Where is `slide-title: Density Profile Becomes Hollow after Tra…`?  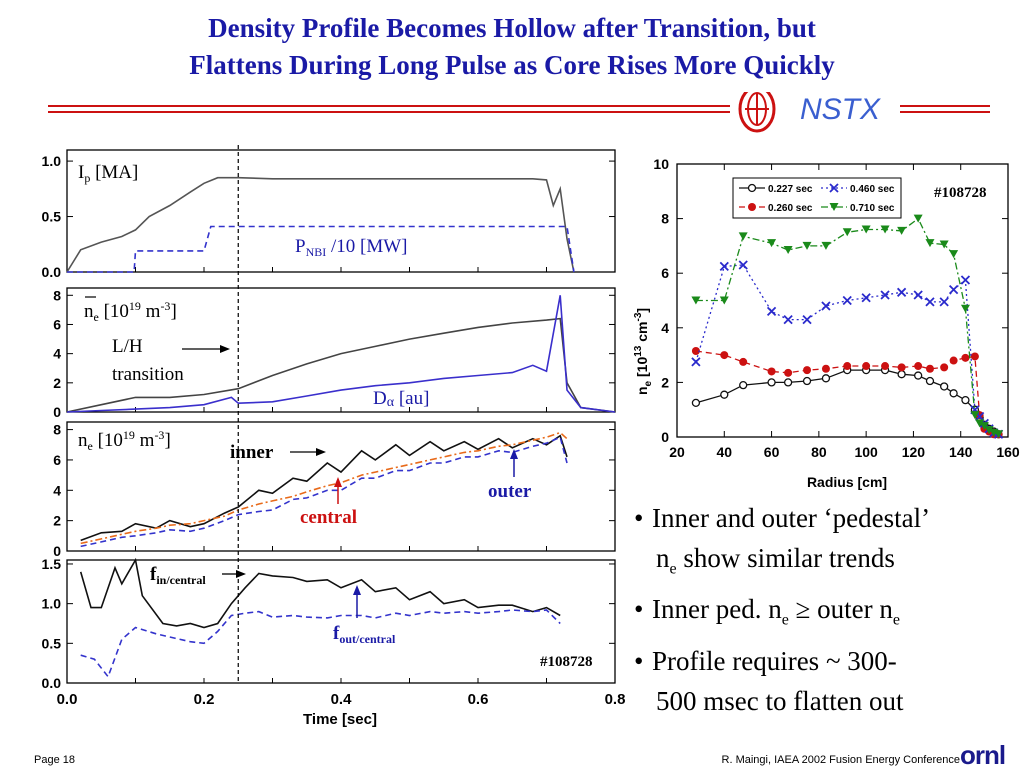 slide-title: Density Profile Becomes Hollow after Tra… is located at coordinates (512, 47).